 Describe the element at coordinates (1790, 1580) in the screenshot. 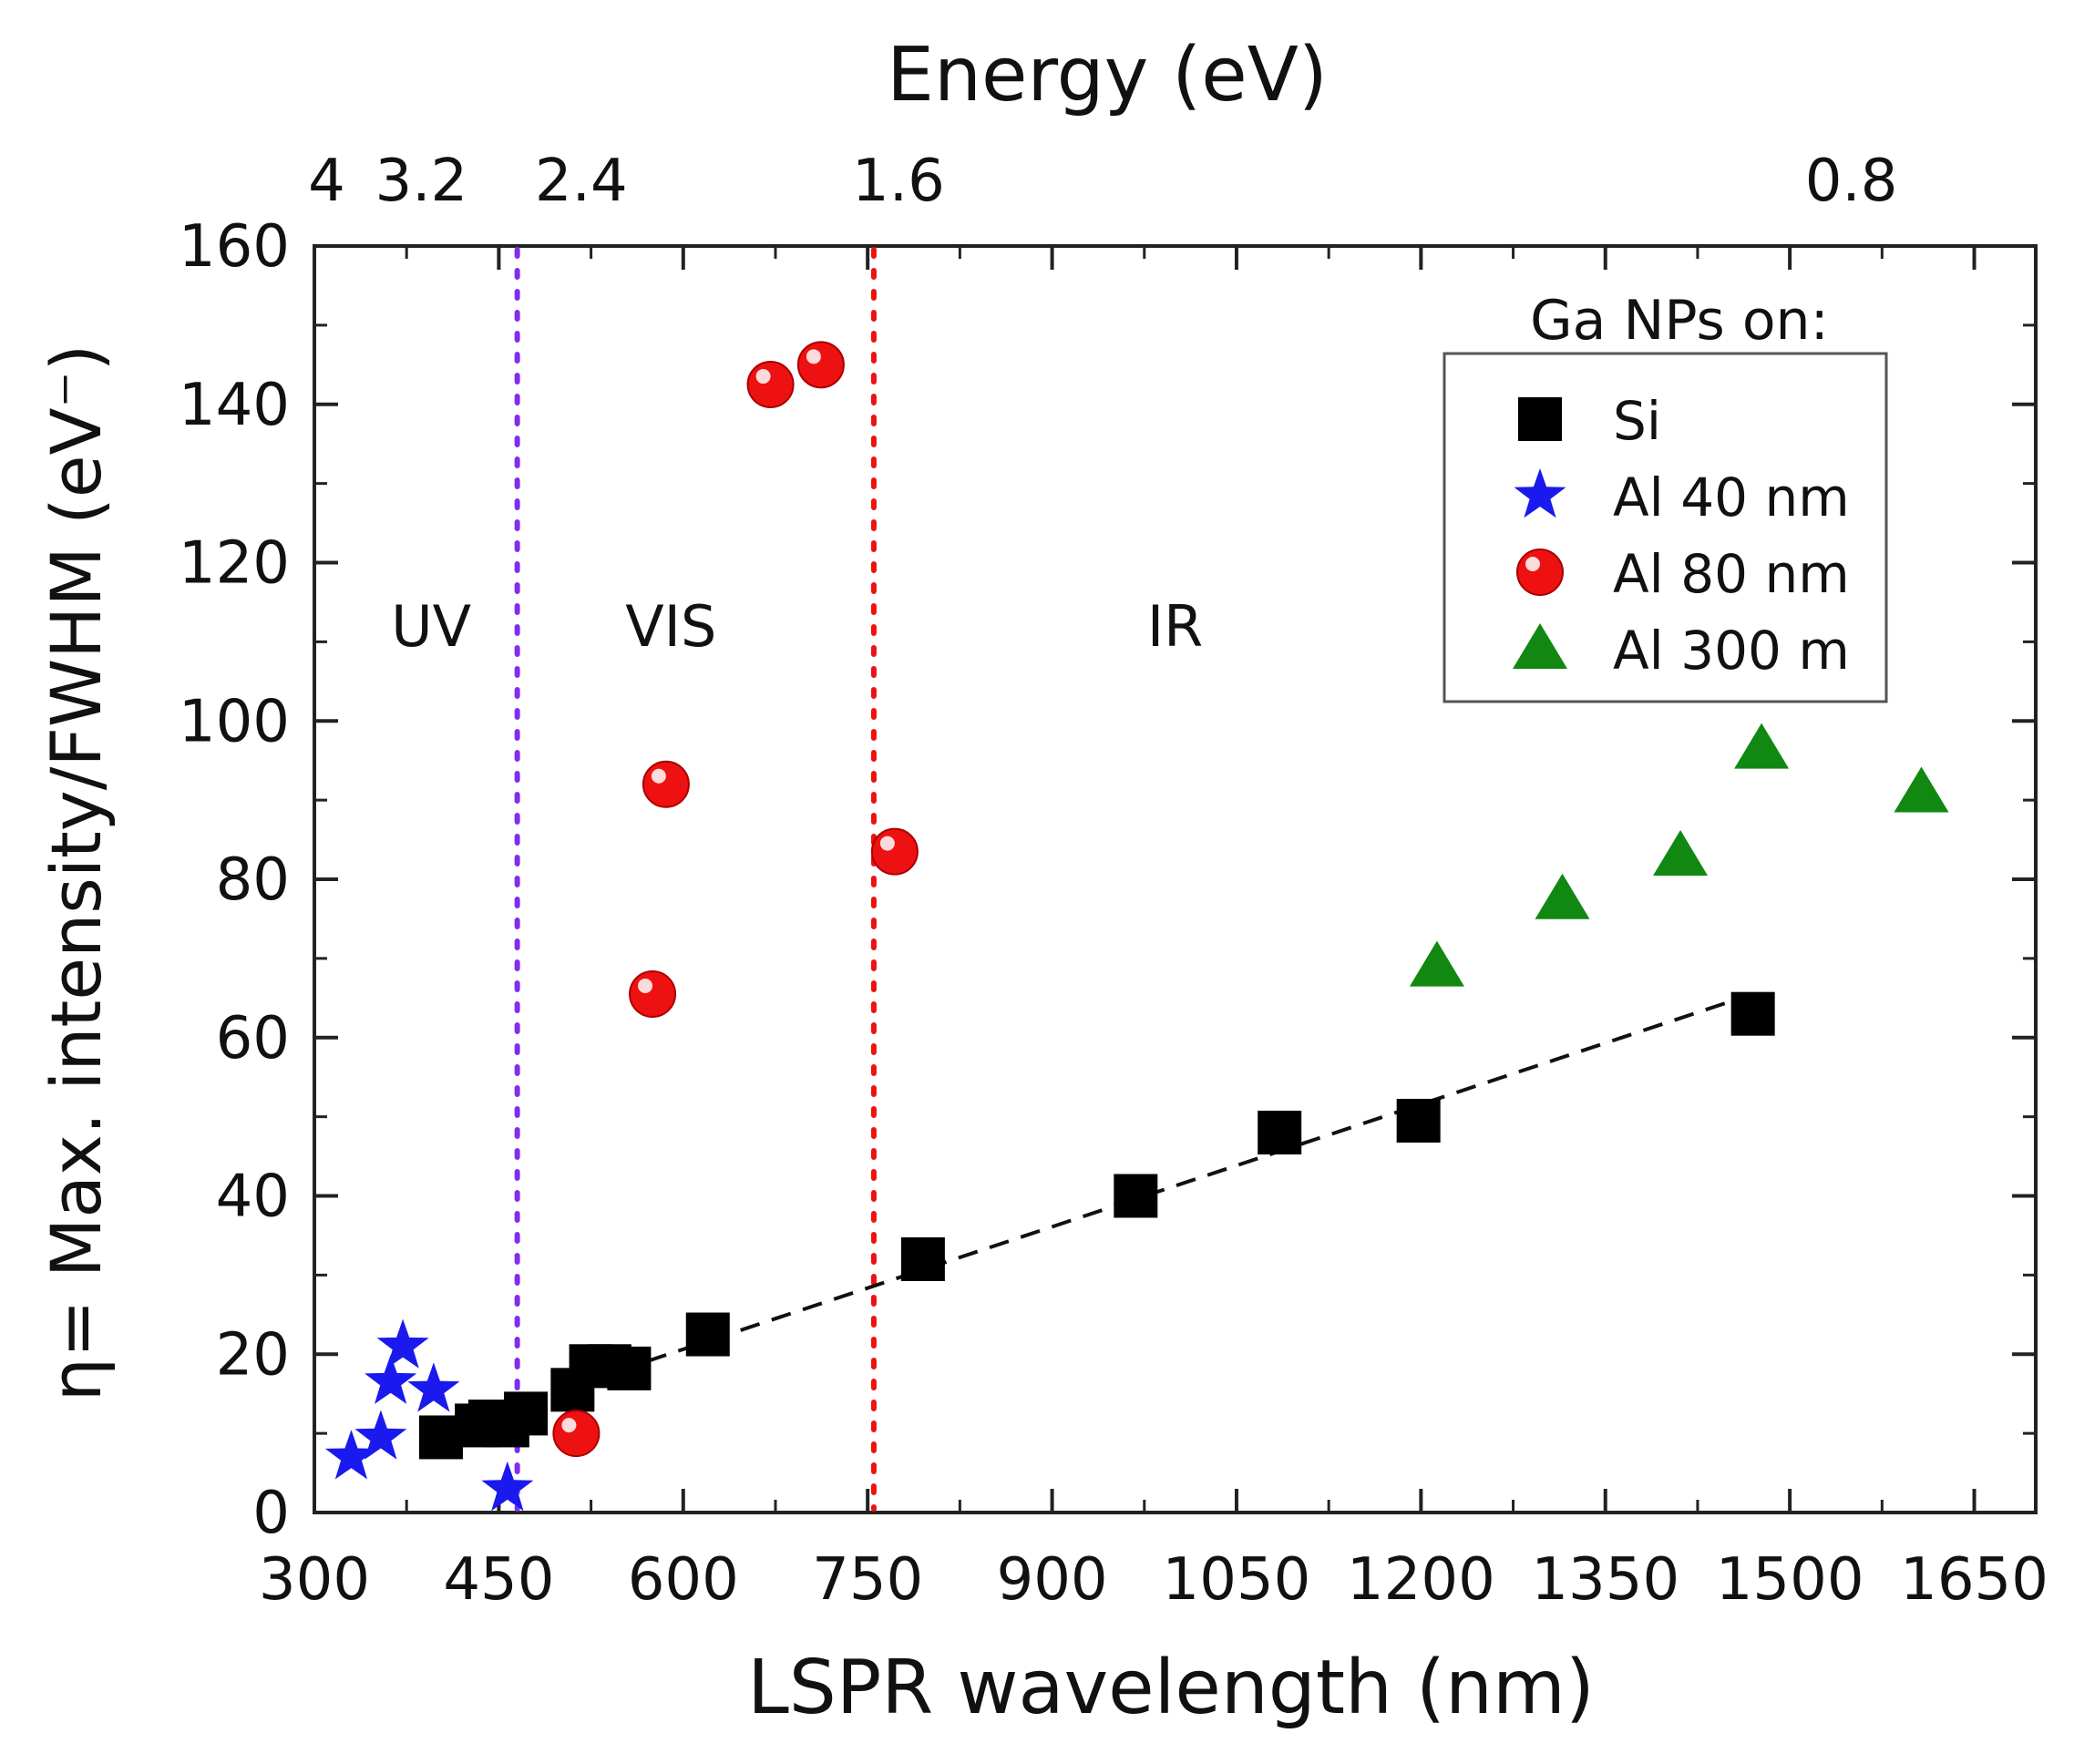

I see `x-tick-label: 1500` at that location.